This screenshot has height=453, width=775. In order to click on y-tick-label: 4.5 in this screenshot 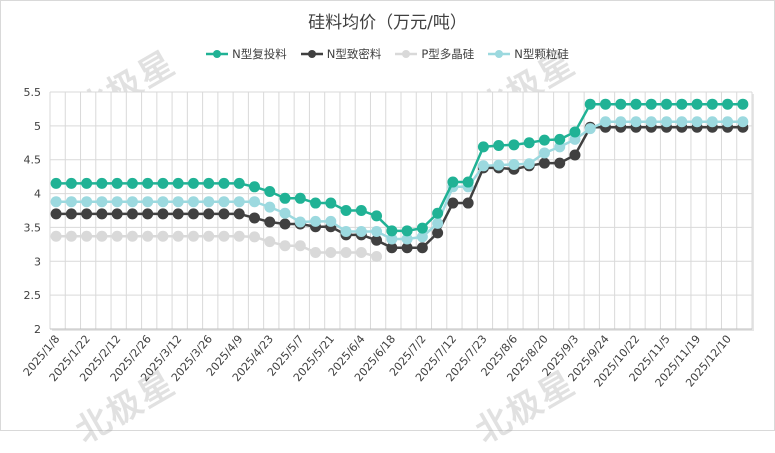, I will do `click(33, 160)`.